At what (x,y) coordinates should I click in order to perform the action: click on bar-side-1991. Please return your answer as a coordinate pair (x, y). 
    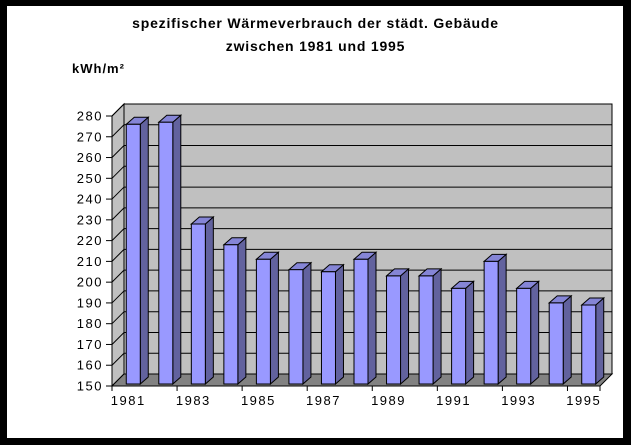
    Looking at the image, I should click on (470, 333).